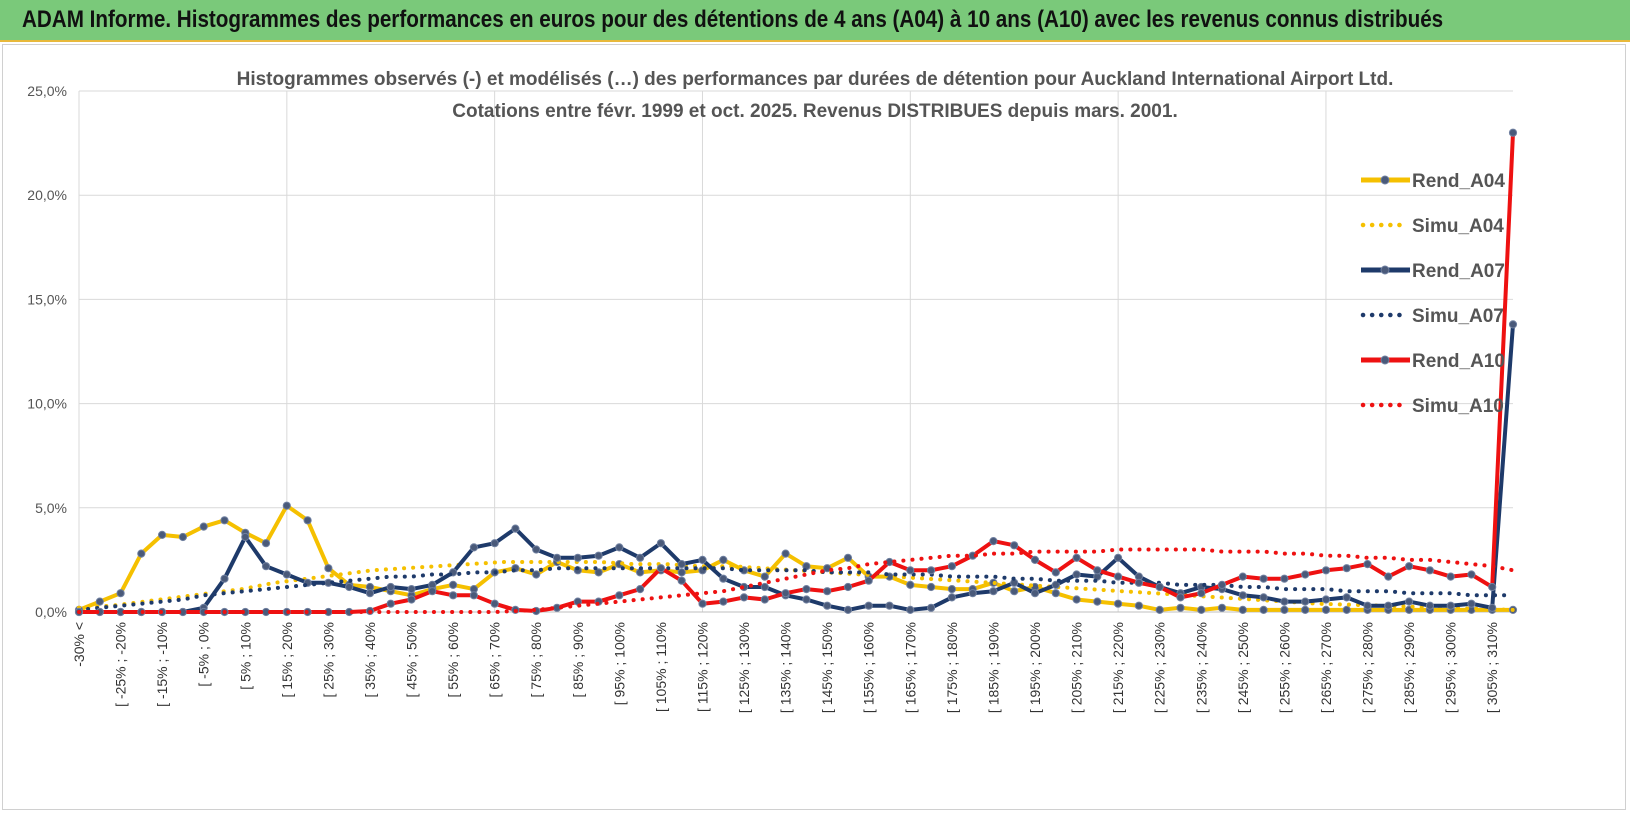  What do you see at coordinates (1433, 361) in the screenshot?
I see `legend-item: Rend_A10` at bounding box center [1433, 361].